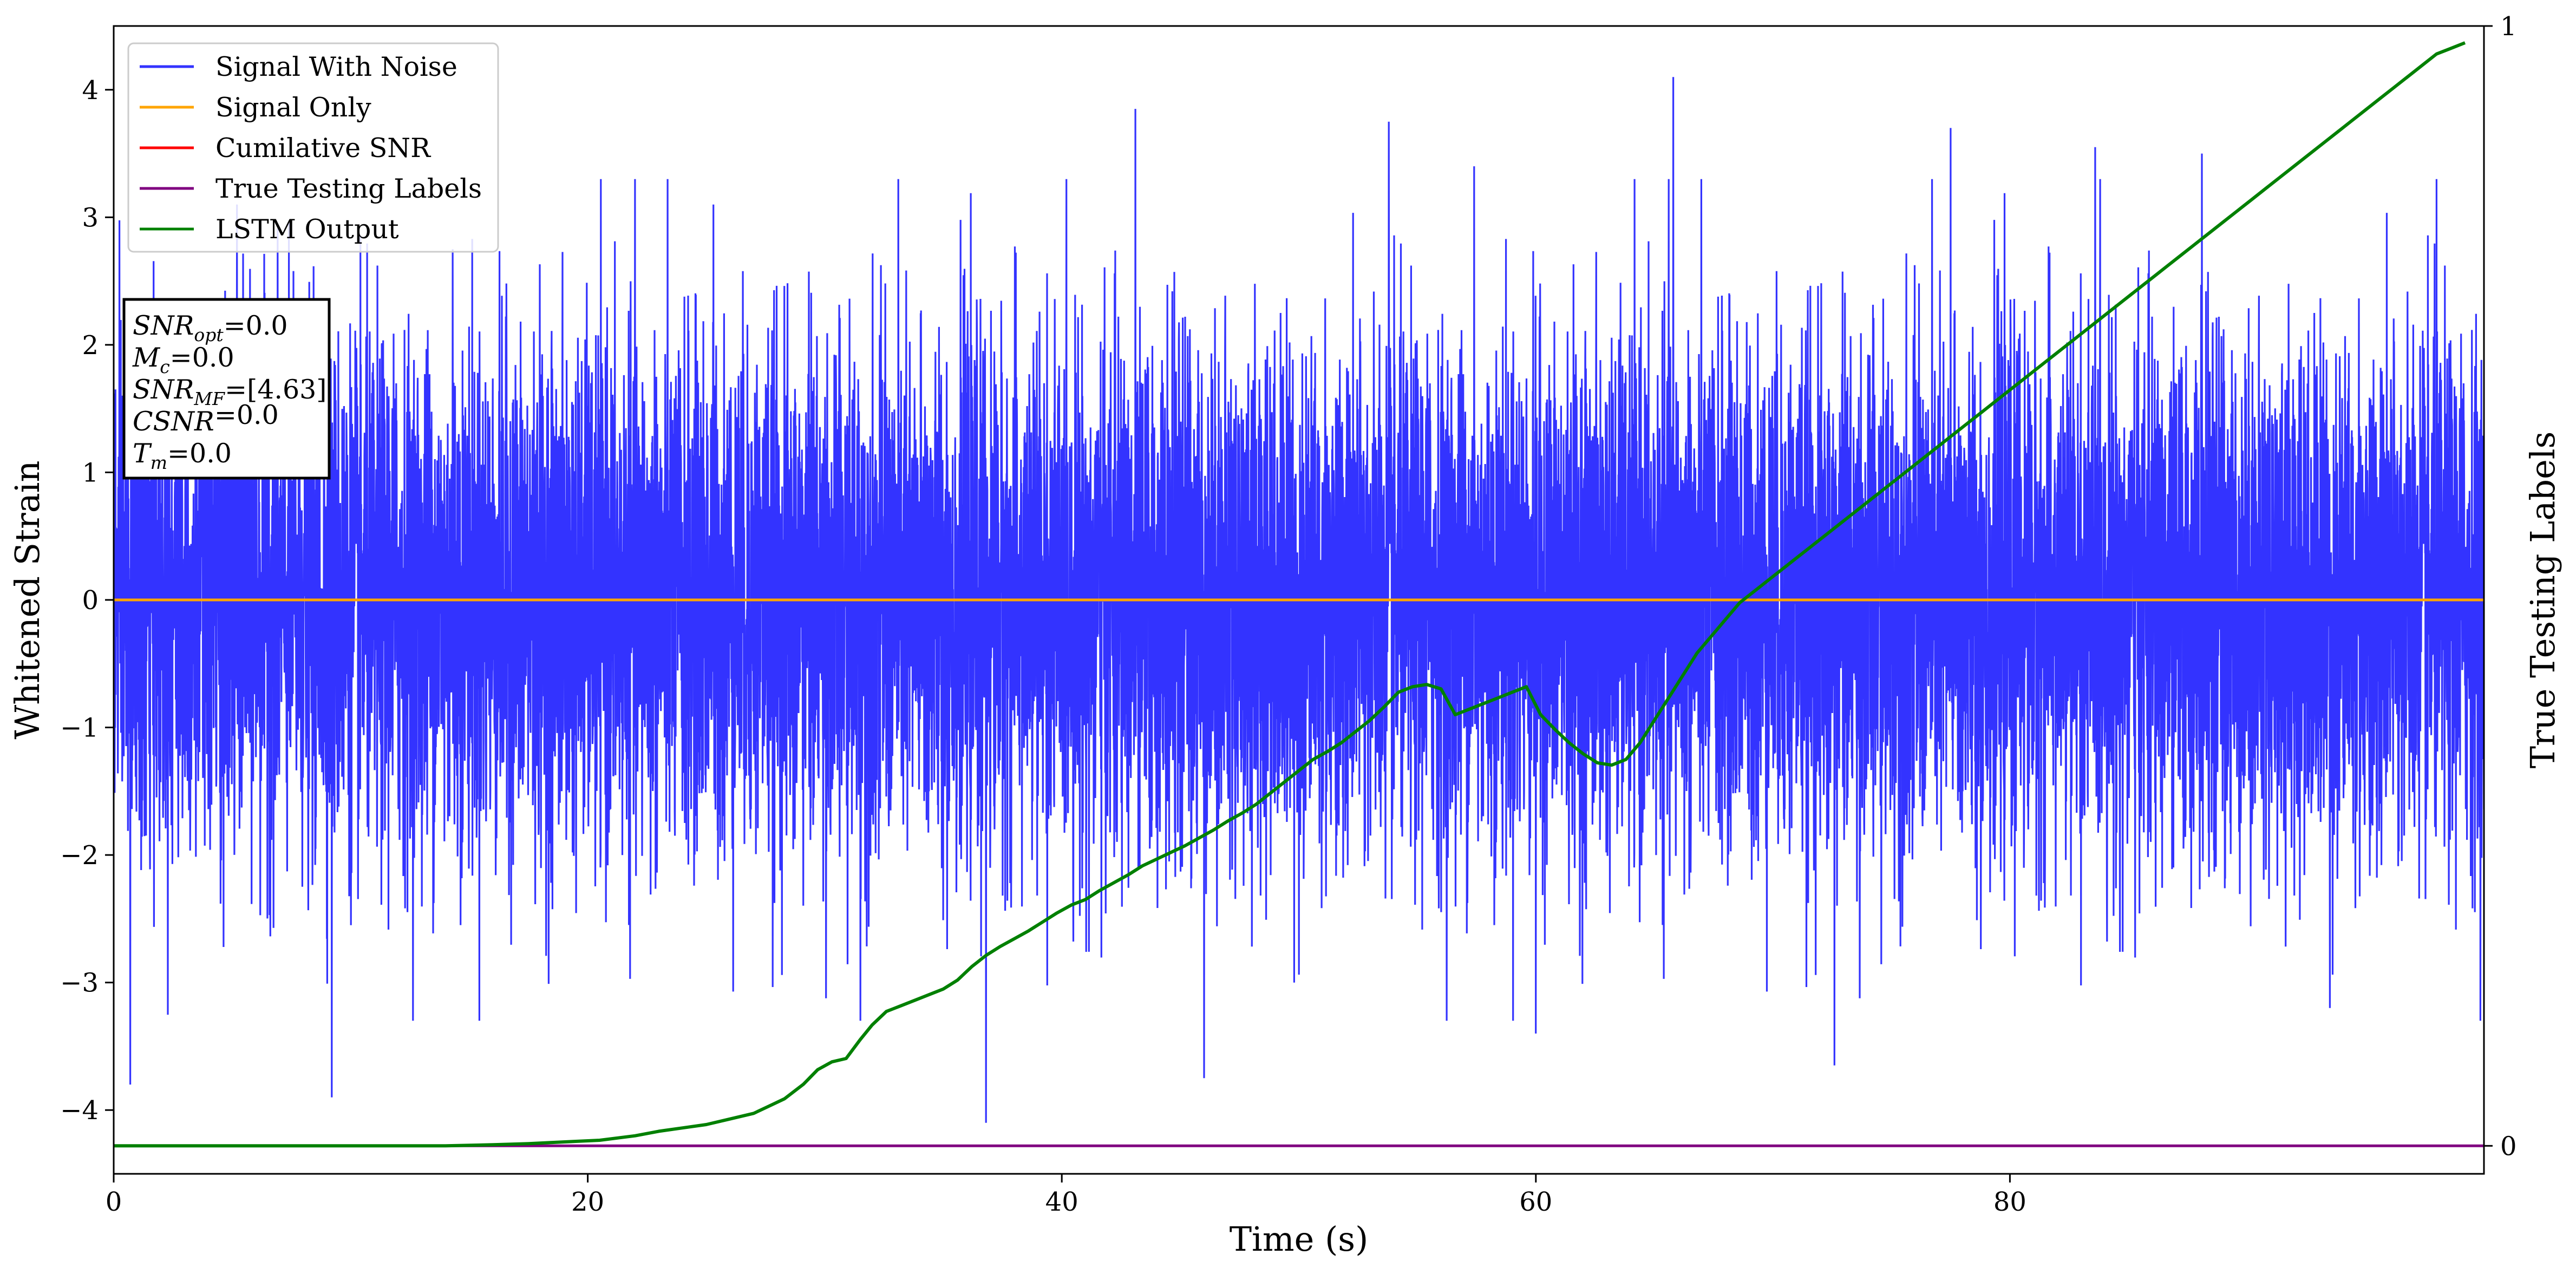 The width and height of the screenshot is (2576, 1274). I want to click on y-tick-label: 1, so click(90, 473).